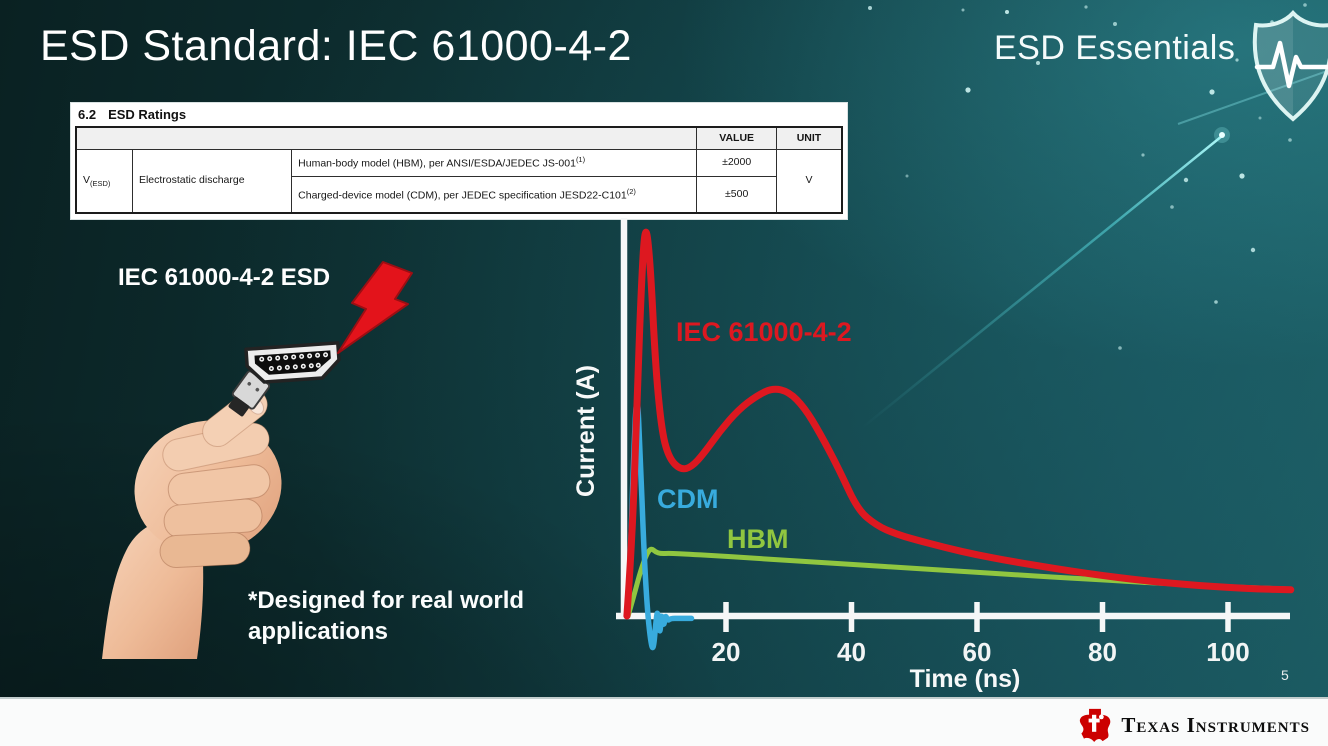  I want to click on table-section-title: 6.2 ESD Ratings, so click(460, 114).